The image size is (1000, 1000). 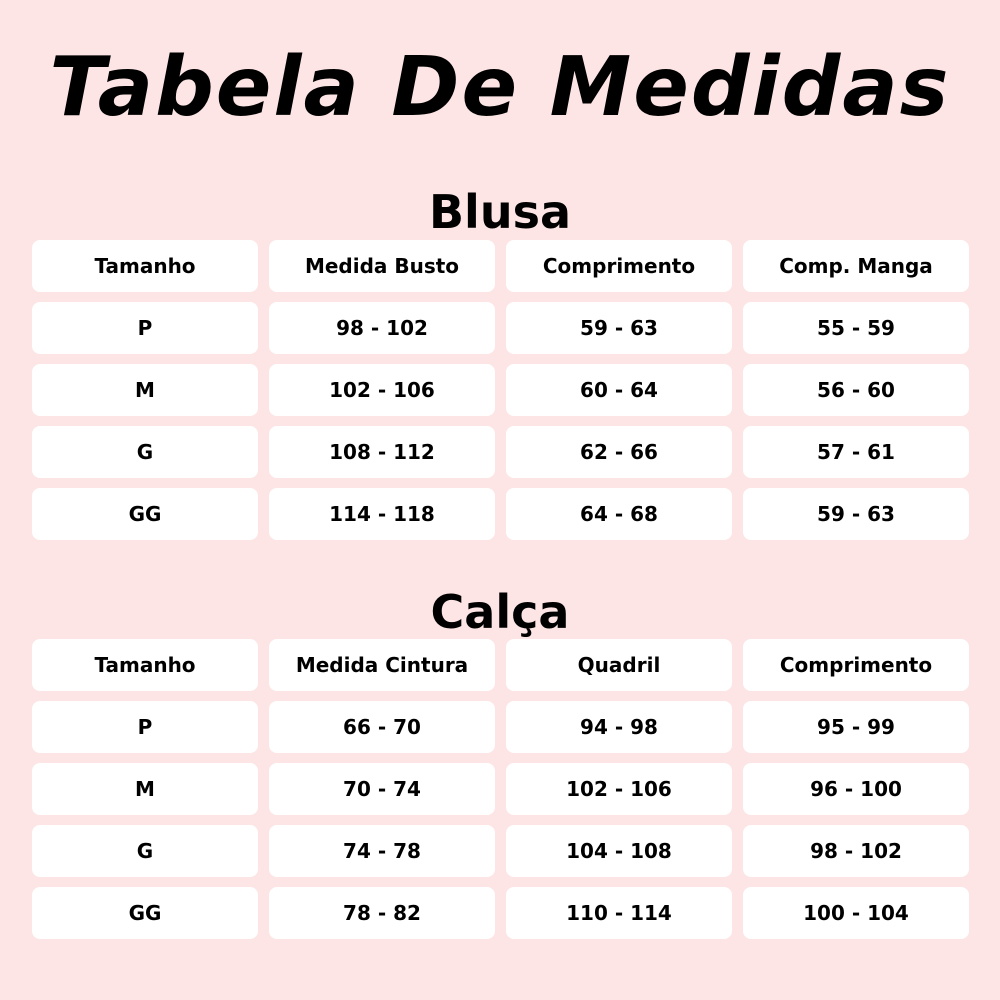 I want to click on table-row: M 102 - 106 60 - 64 56 - 60, so click(x=500, y=390).